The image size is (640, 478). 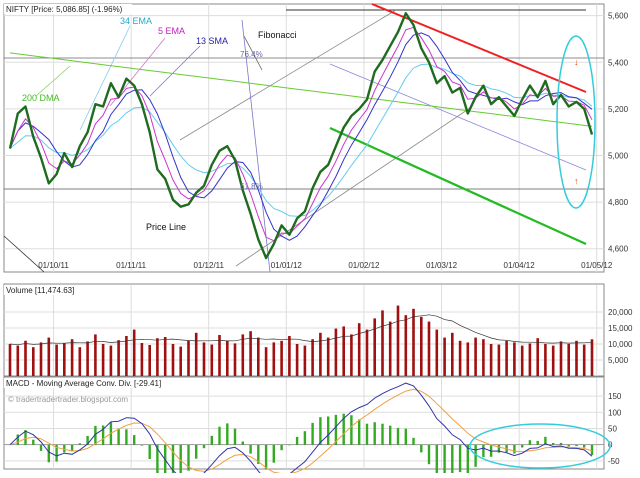 What do you see at coordinates (288, 75) in the screenshot?
I see `channel-upper-line` at bounding box center [288, 75].